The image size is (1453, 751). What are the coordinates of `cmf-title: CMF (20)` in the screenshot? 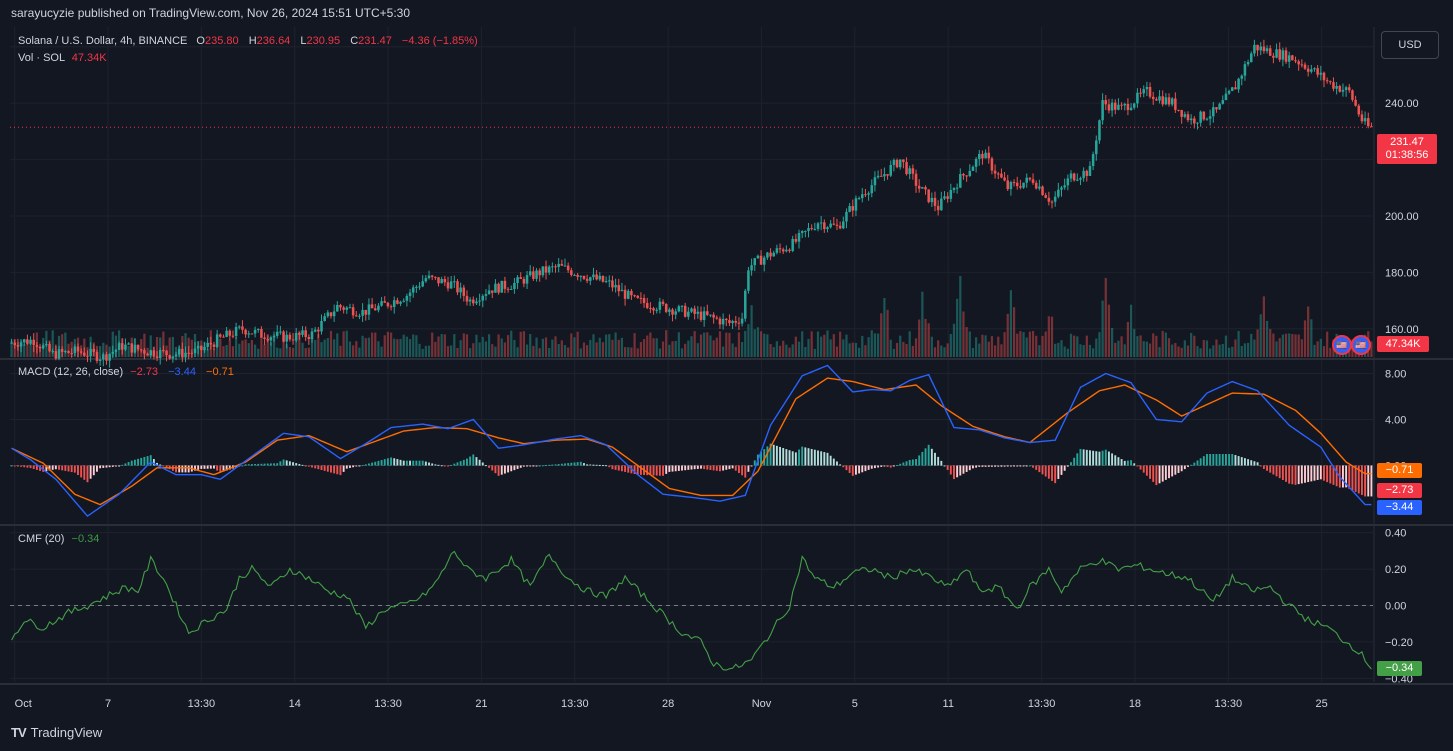 It's located at (41, 539).